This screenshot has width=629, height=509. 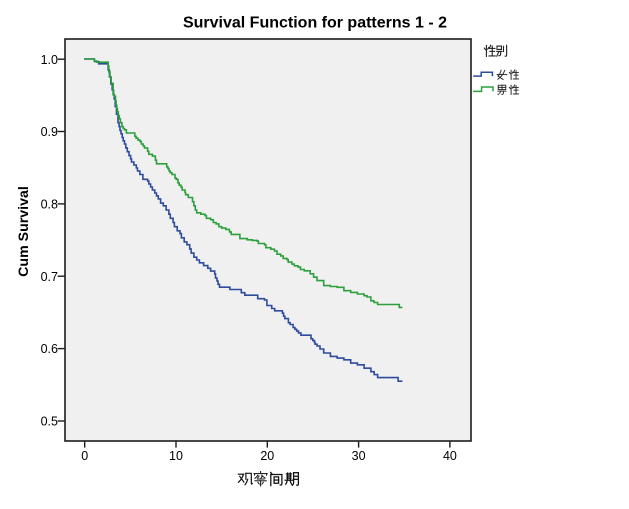 I want to click on svg-text: Cum Survival, so click(x=24, y=231).